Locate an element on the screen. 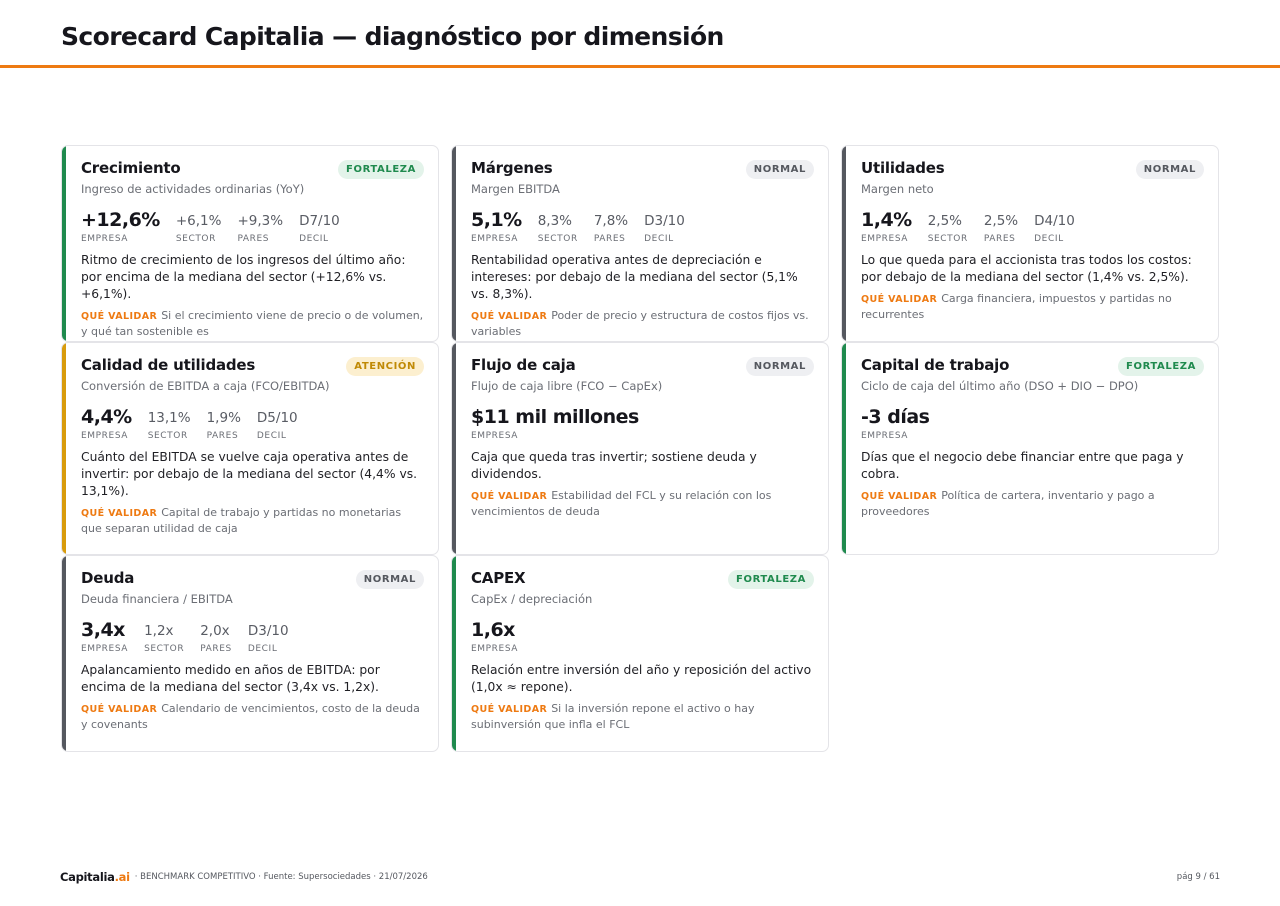 This screenshot has height=906, width=1280. card-title: Flujo de caja is located at coordinates (523, 365).